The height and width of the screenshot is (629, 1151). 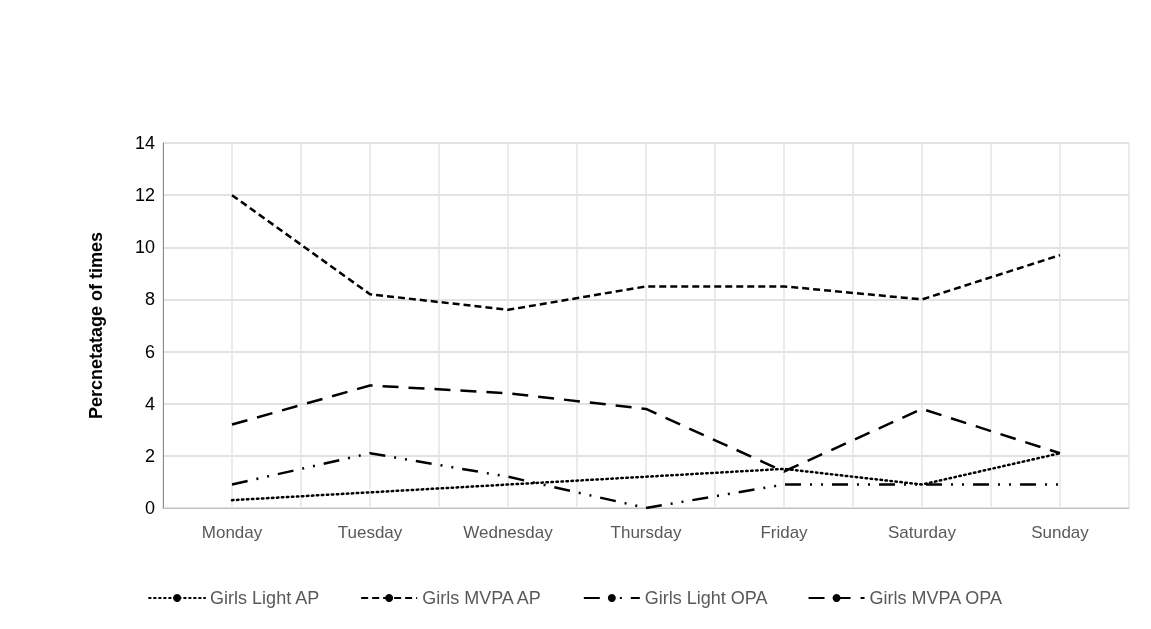 I want to click on y-tick-label: 6, so click(x=149, y=351).